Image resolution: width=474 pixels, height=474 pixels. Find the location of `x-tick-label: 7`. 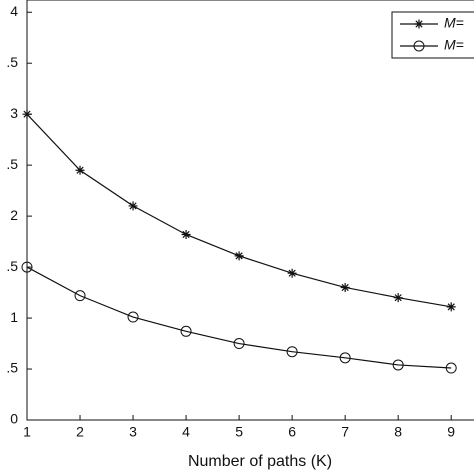

x-tick-label: 7 is located at coordinates (345, 432).